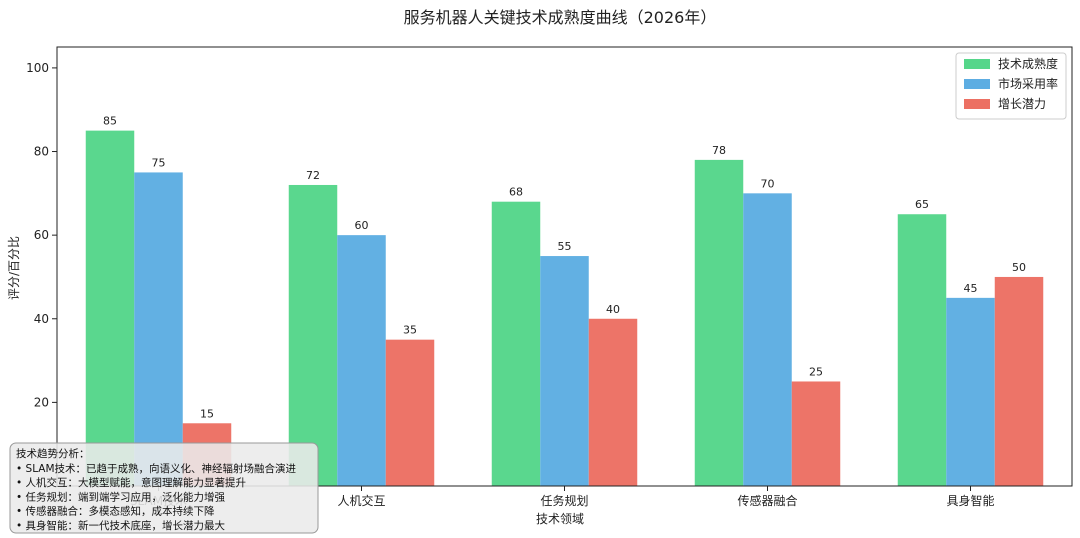 The height and width of the screenshot is (538, 1080). I want to click on legend-label: 市场采用率, so click(1028, 83).